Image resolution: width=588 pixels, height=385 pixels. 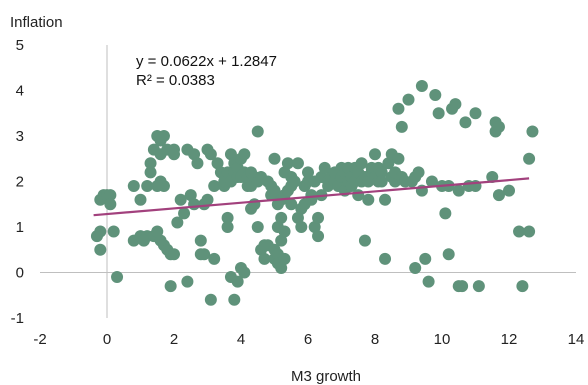 What do you see at coordinates (20, 273) in the screenshot?
I see `y-tick-label: 0` at bounding box center [20, 273].